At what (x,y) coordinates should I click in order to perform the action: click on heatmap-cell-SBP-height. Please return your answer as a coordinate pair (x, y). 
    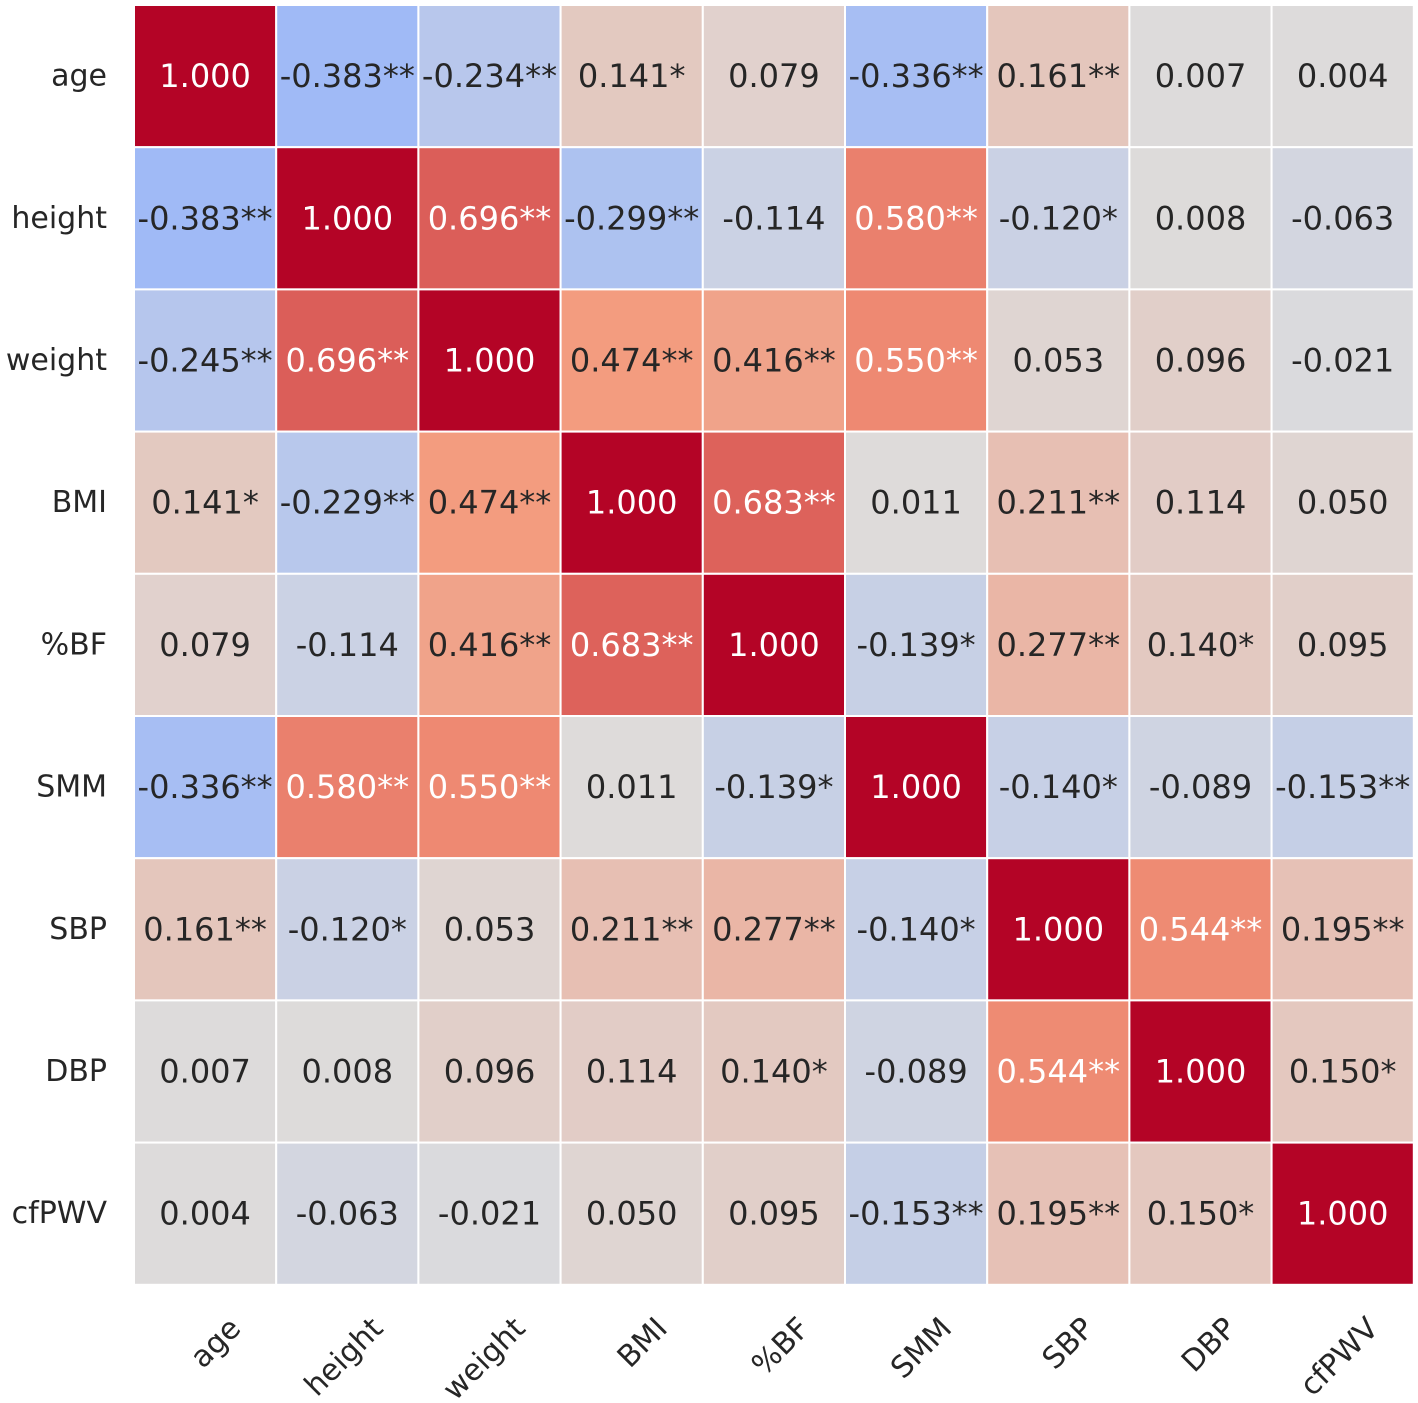
    Looking at the image, I should click on (347, 929).